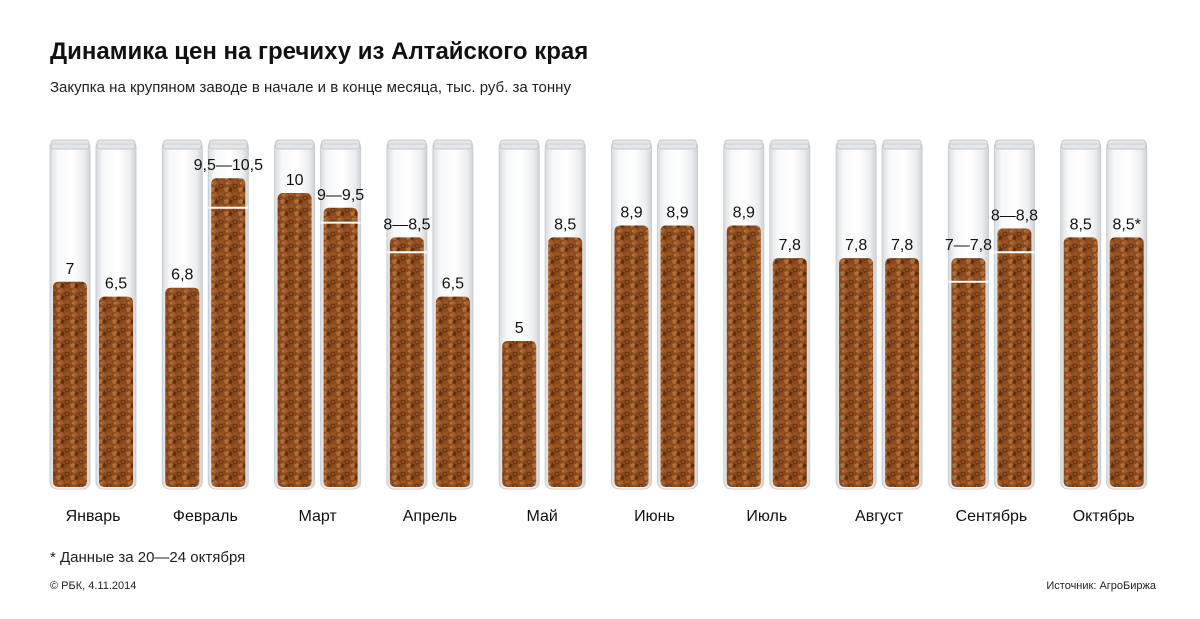 This screenshot has width=1200, height=619. Describe the element at coordinates (430, 516) in the screenshot. I see `month-label: Апрель` at that location.